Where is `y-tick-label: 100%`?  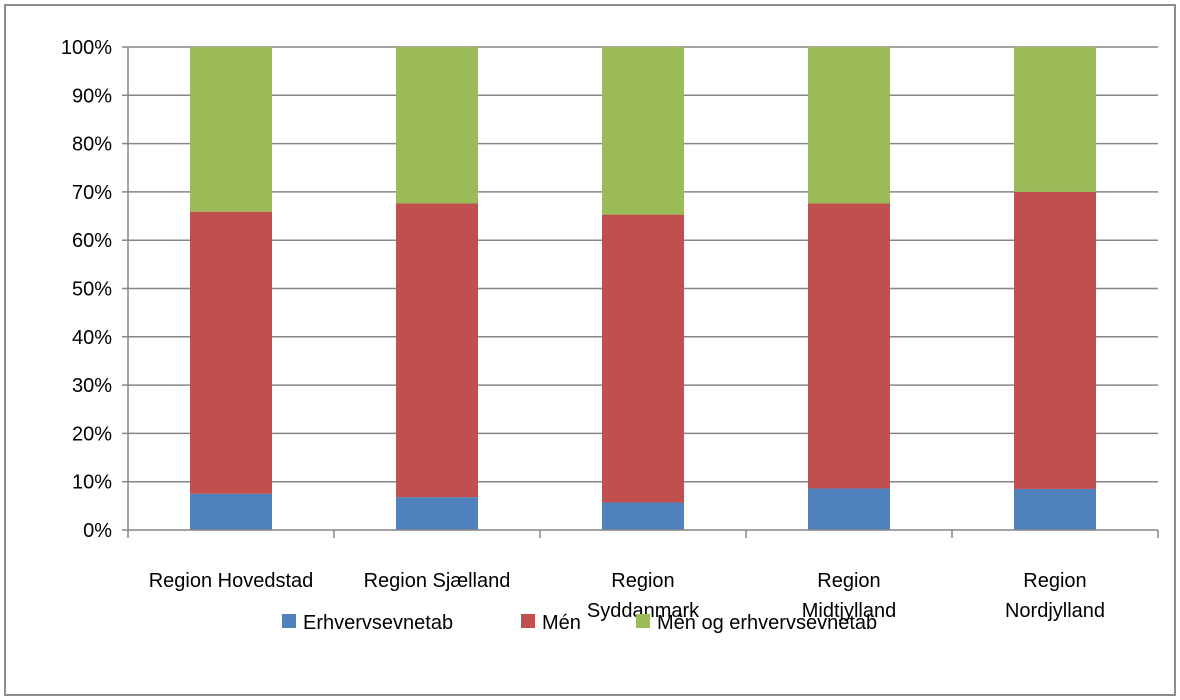 y-tick-label: 100% is located at coordinates (86, 48).